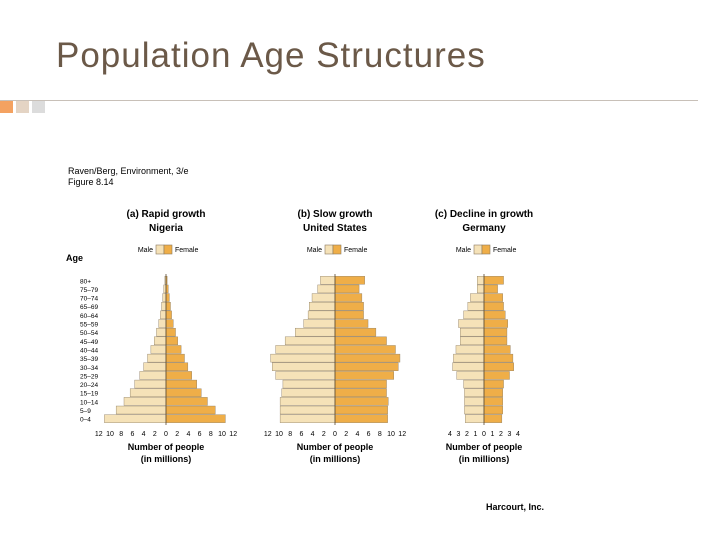 This screenshot has height=546, width=728. I want to click on age-label: 15–19, so click(89, 394).